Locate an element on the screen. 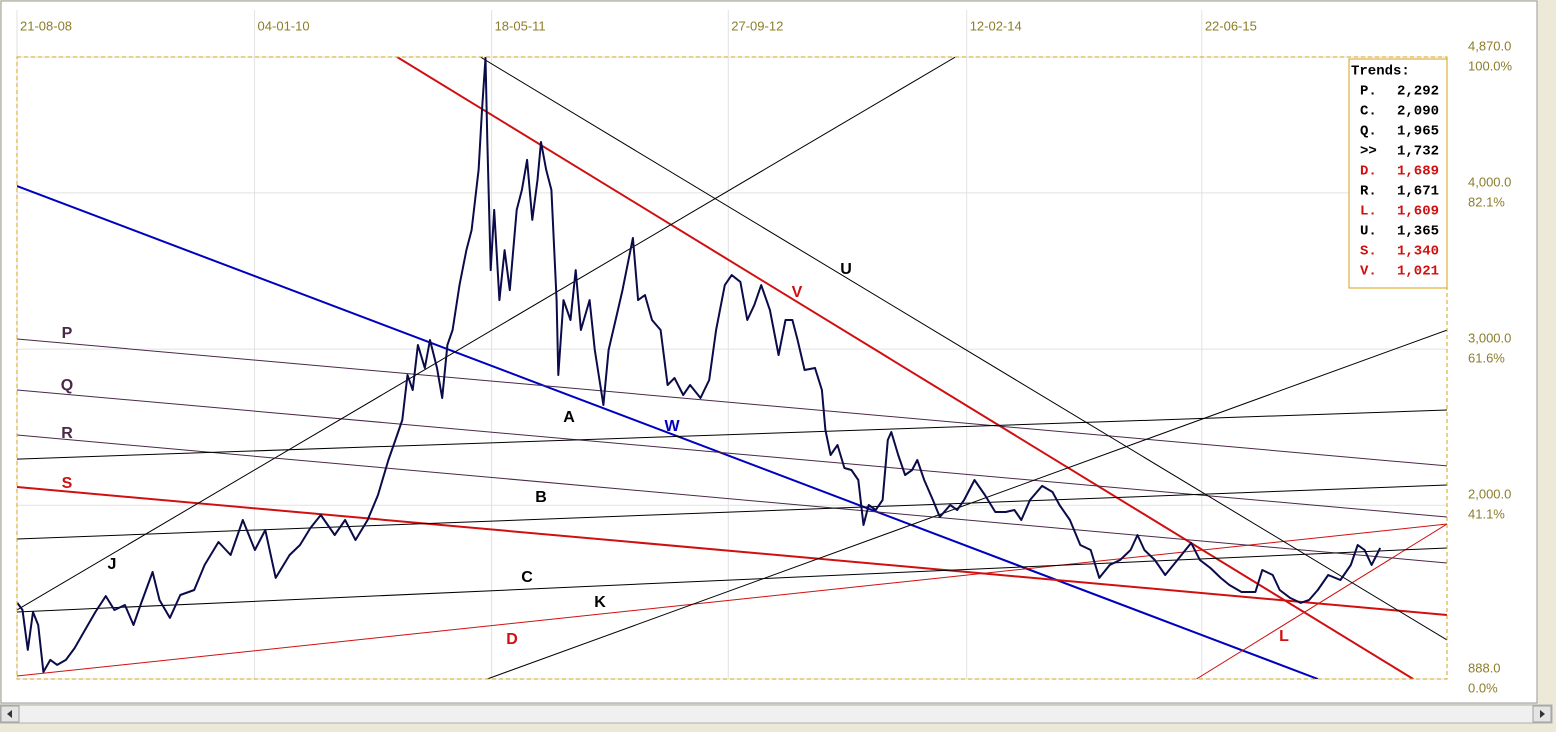 Image resolution: width=1556 pixels, height=732 pixels. scrollbar is located at coordinates (776, 714).